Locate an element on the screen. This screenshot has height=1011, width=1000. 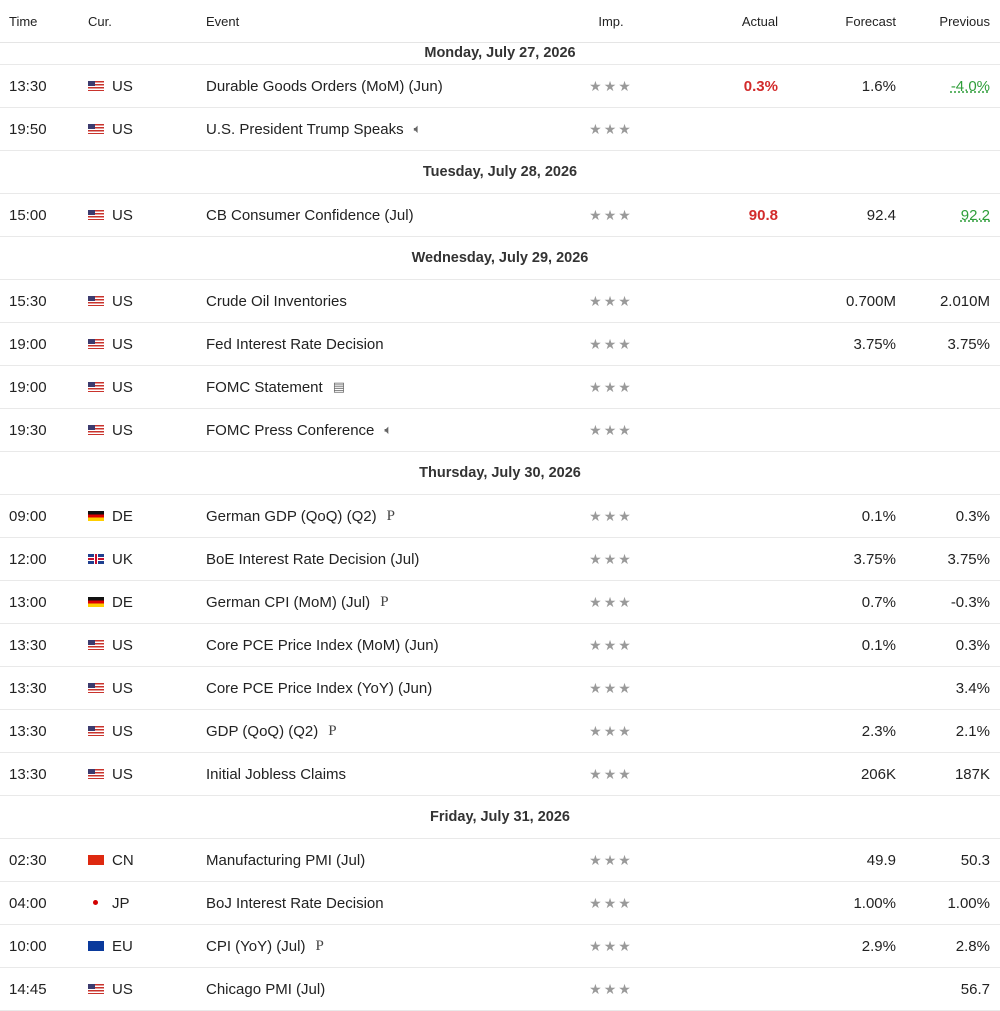
document-icon: ▤ is located at coordinates (338, 386).